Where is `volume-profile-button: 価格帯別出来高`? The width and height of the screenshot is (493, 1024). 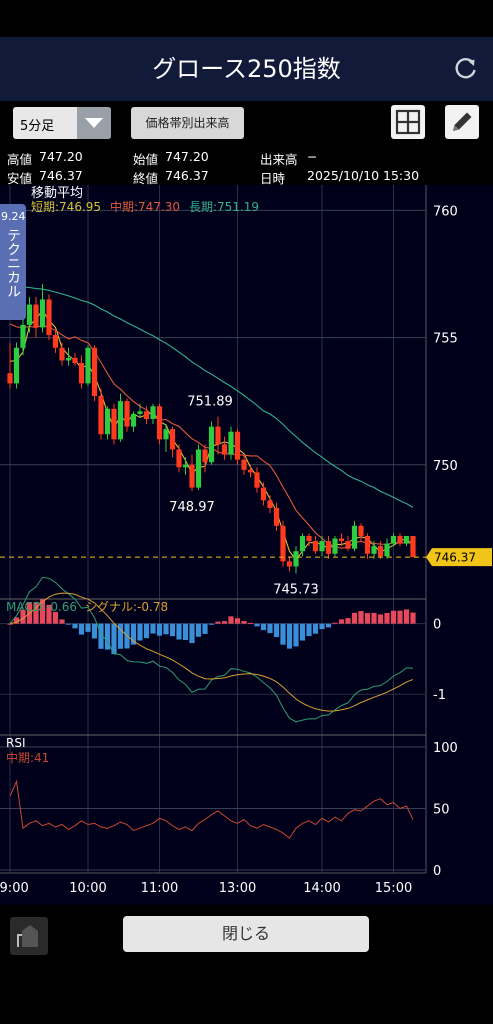 volume-profile-button: 価格帯別出来高 is located at coordinates (187, 123).